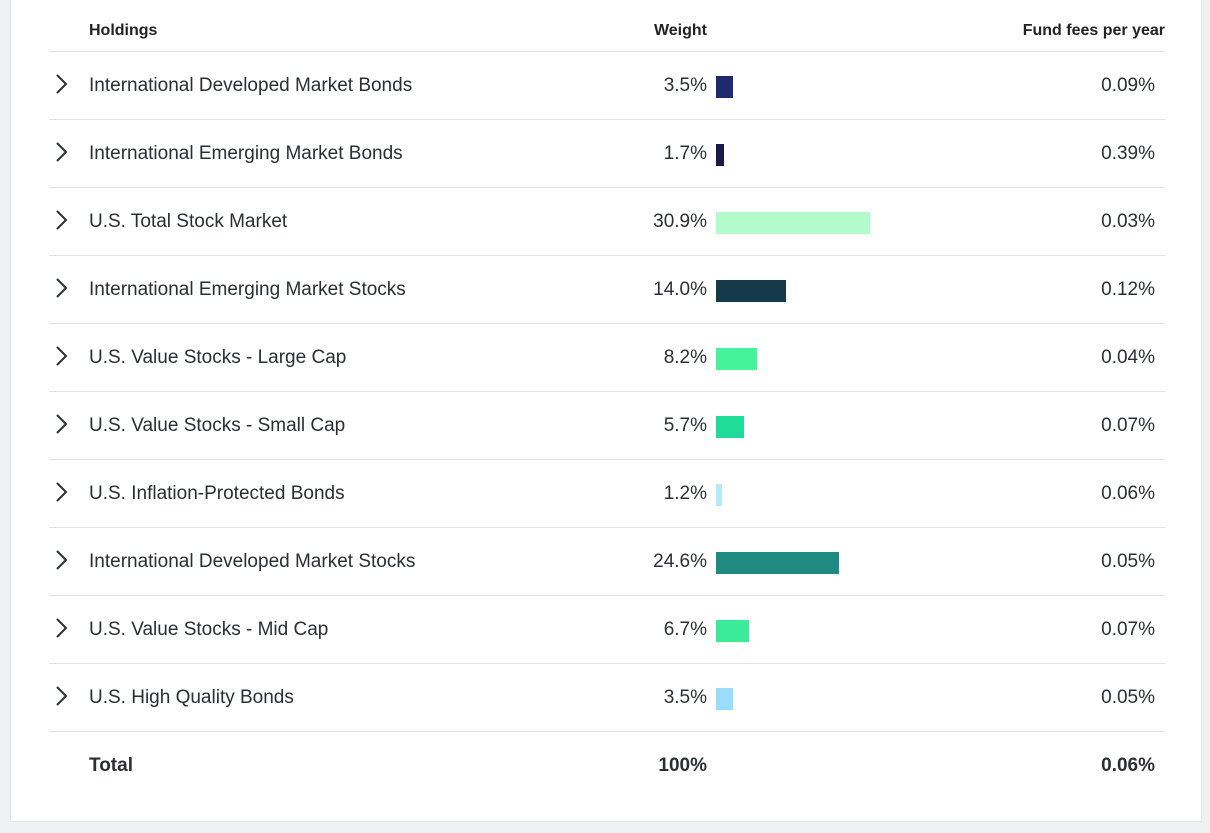 Image resolution: width=1210 pixels, height=833 pixels. Describe the element at coordinates (188, 221) in the screenshot. I see `holding-name: U.S. Total Stock Market` at that location.